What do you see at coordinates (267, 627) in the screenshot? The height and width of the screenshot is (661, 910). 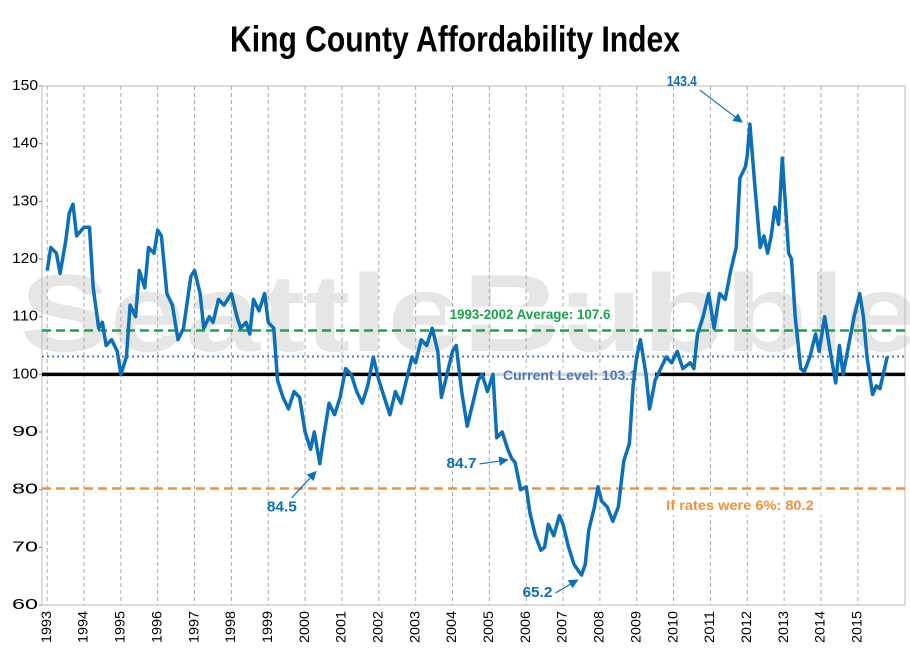 I see `x-tick-label: 1999` at bounding box center [267, 627].